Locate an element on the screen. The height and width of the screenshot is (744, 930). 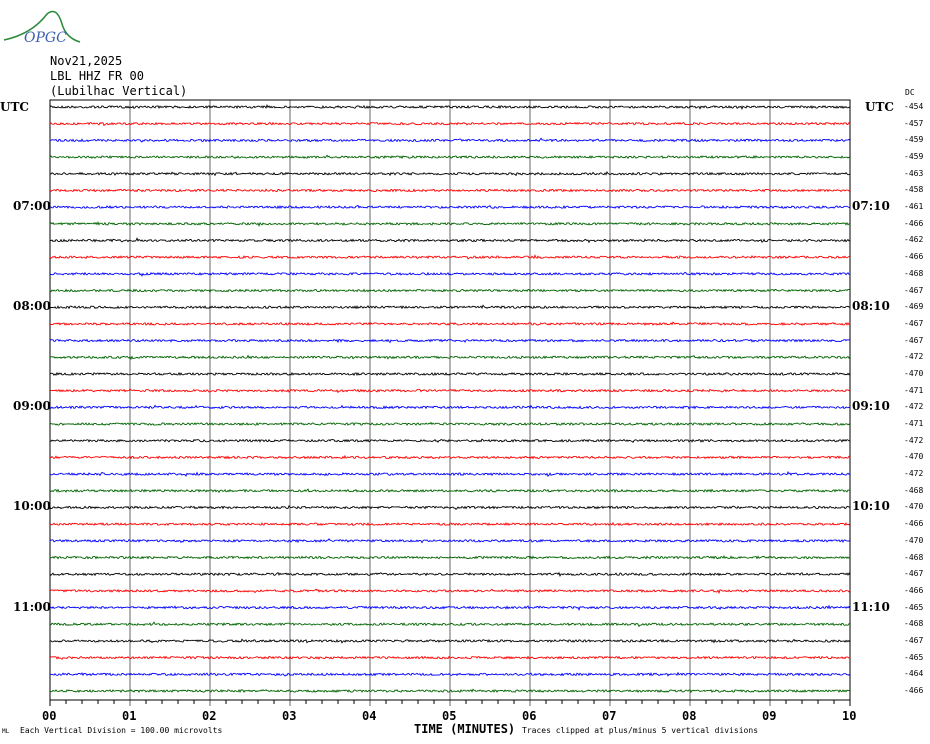
left-time-label: 07:00 is located at coordinates (32, 206).